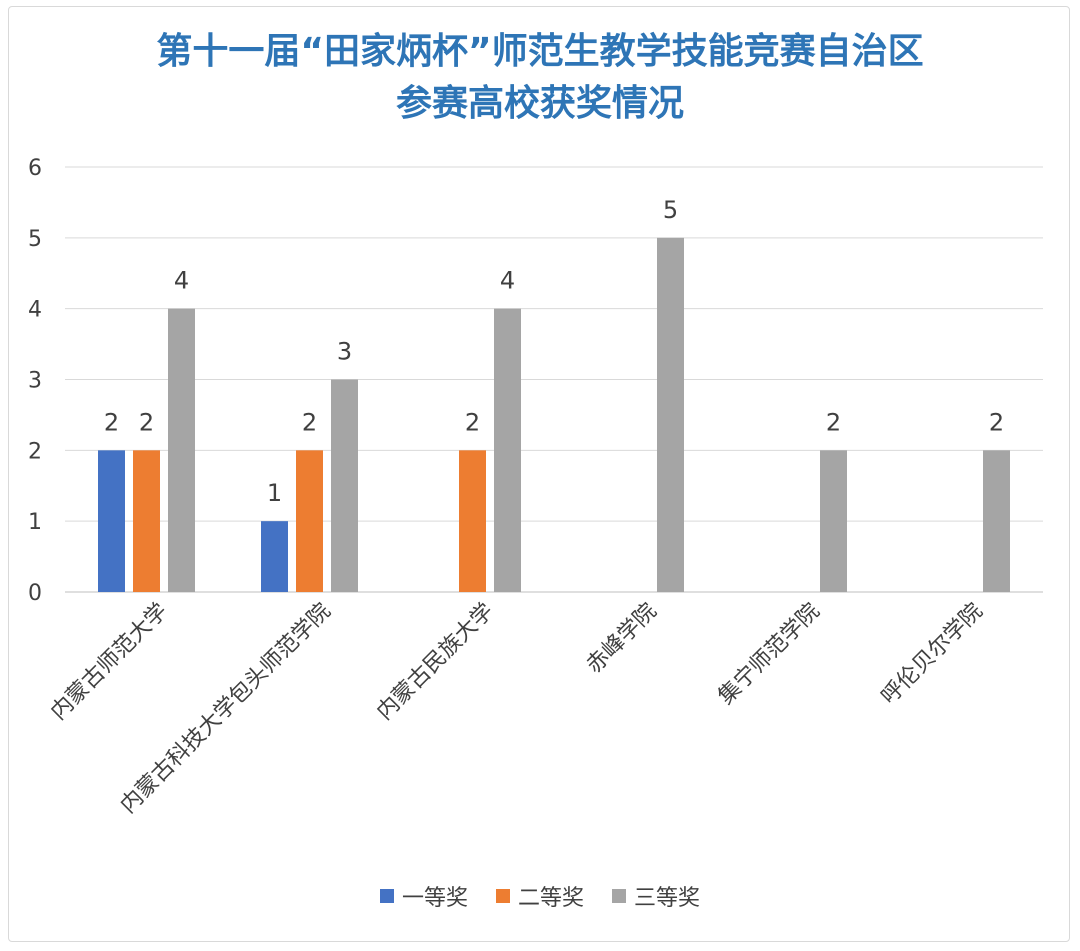  Describe the element at coordinates (622, 639) in the screenshot. I see `category-label: 赤峰学院` at that location.